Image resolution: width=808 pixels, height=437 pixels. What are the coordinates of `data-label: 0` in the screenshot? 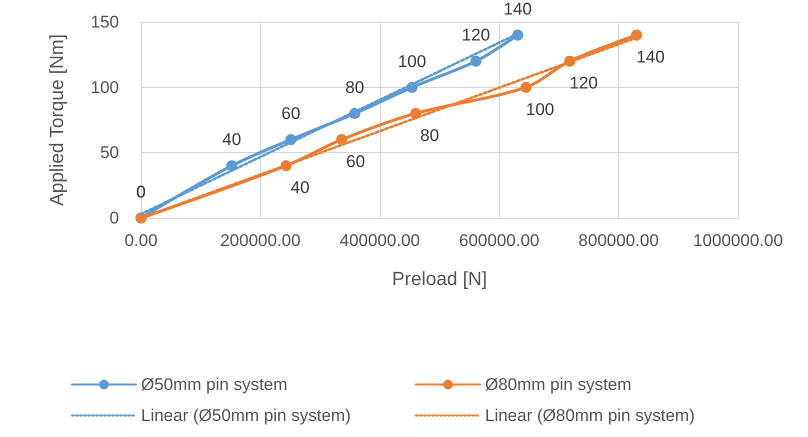 It's located at (141, 192).